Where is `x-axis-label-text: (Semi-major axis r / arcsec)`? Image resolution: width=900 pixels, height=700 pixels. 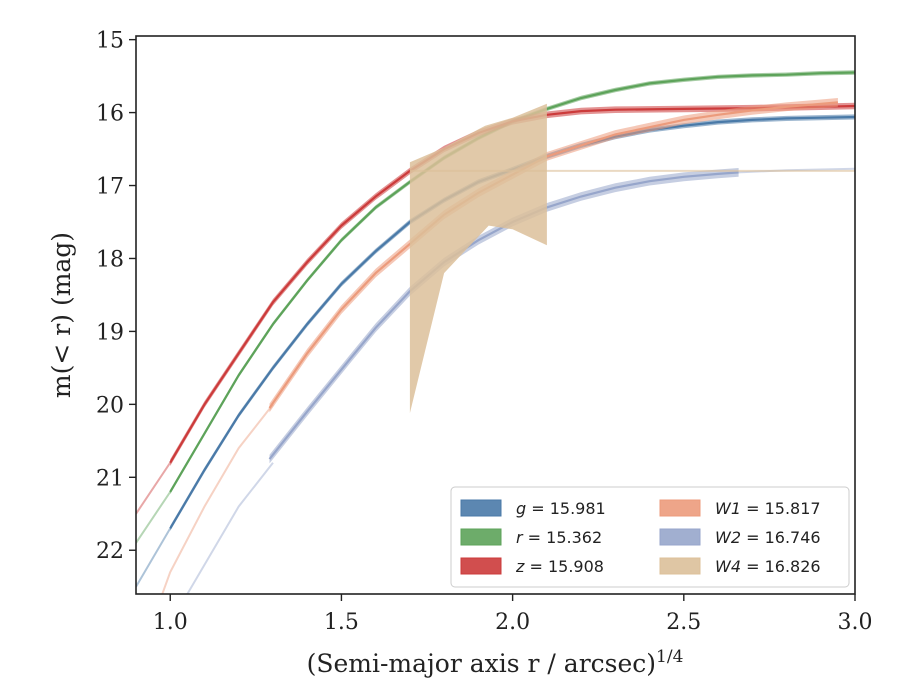 x-axis-label-text: (Semi-major axis r / arcsec) is located at coordinates (481, 663).